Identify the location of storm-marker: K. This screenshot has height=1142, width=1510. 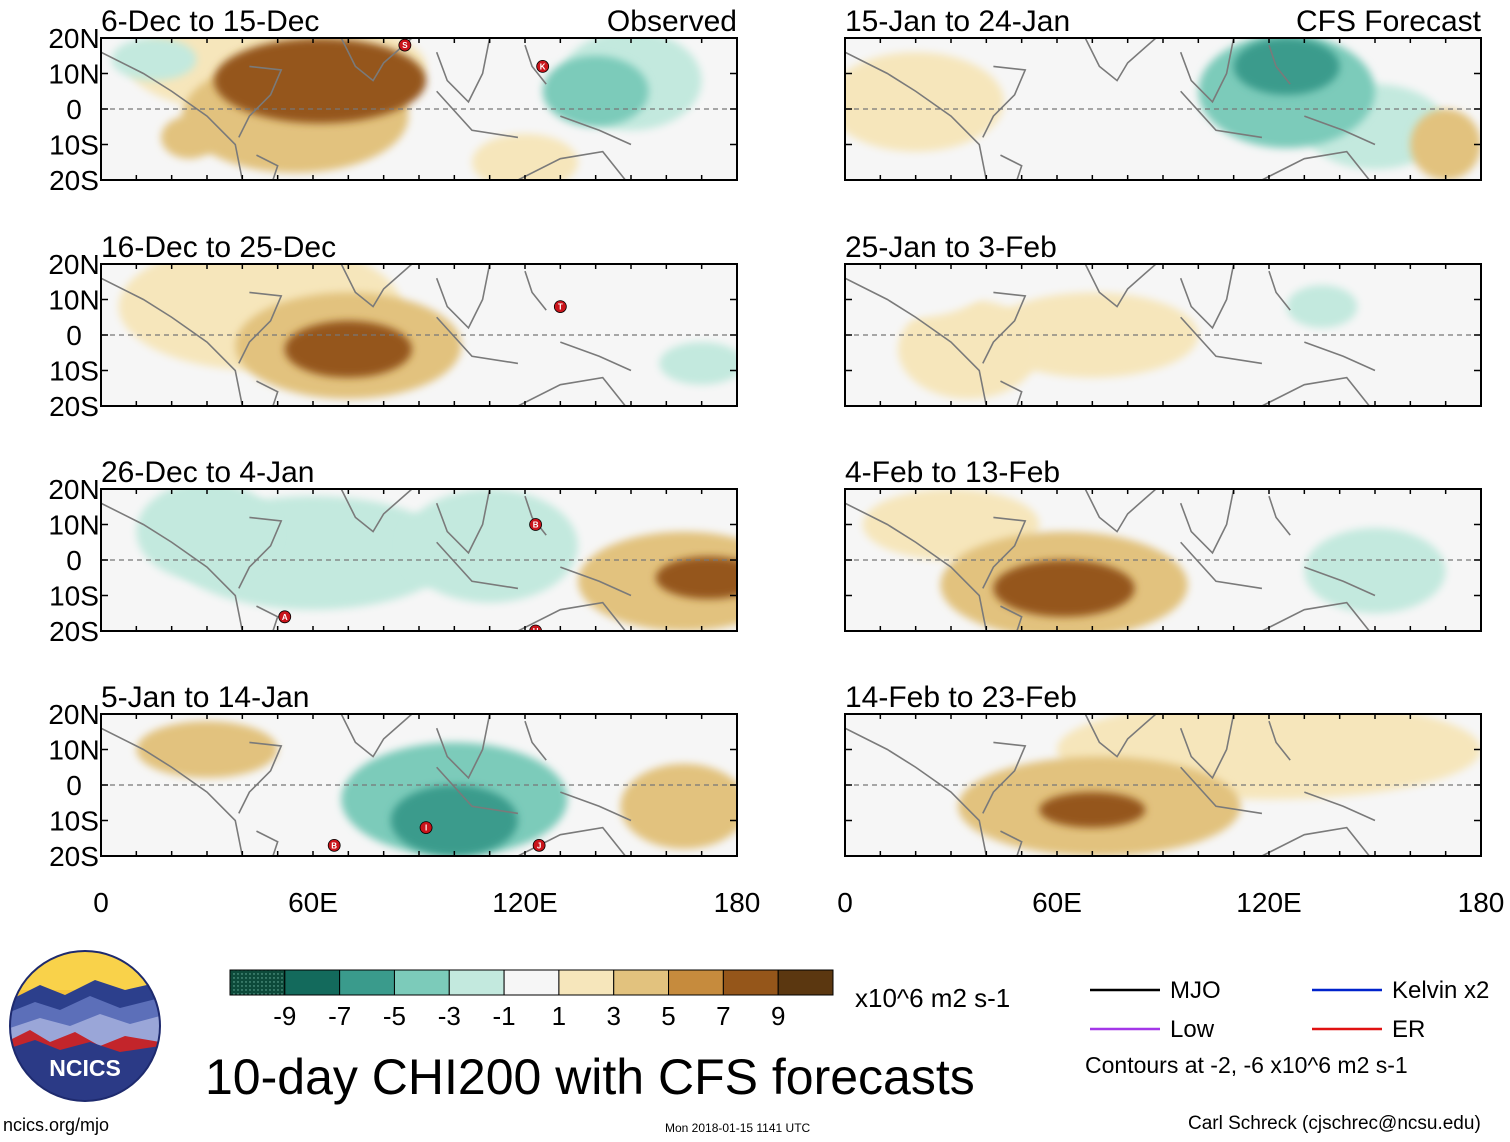
(543, 66).